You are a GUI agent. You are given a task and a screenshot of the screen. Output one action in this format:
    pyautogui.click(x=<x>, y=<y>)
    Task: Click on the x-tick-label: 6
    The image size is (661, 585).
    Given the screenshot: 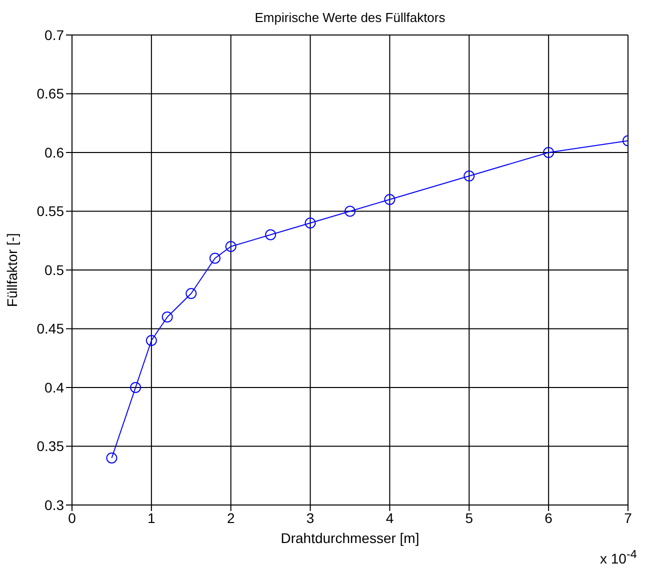 What is the action you would take?
    pyautogui.click(x=548, y=518)
    